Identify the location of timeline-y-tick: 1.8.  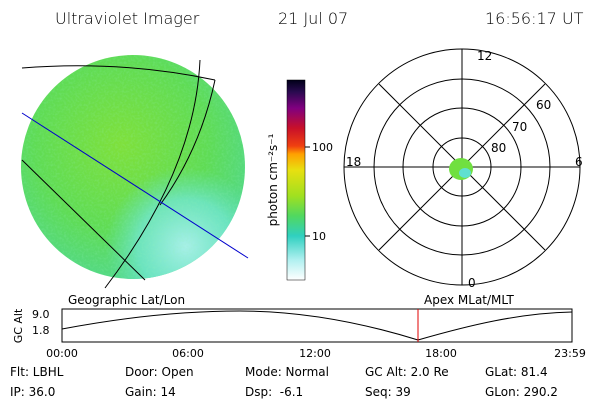
(41, 330).